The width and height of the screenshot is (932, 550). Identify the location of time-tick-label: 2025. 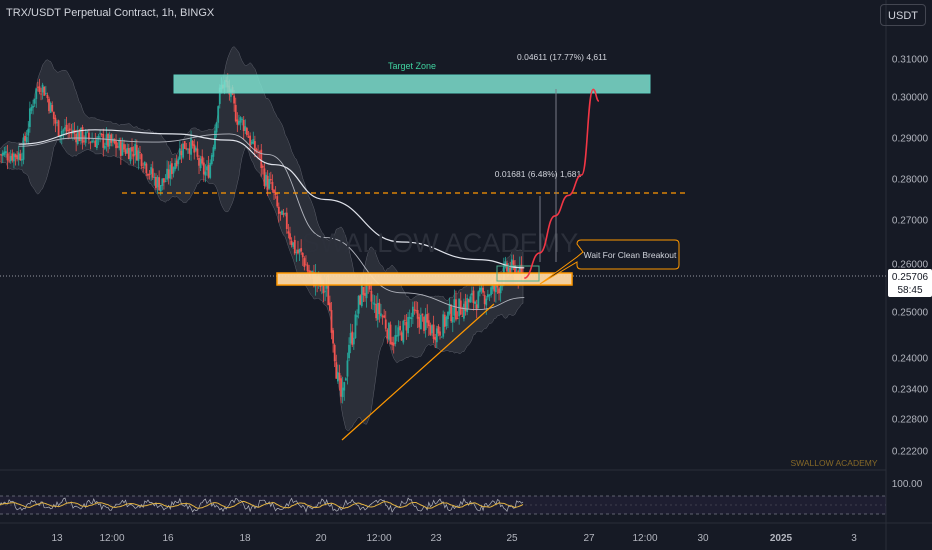
(781, 538).